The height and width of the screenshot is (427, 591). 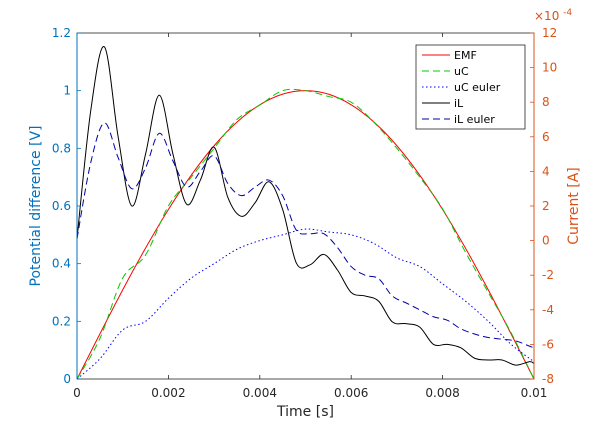 I want to click on right-y-tick-label: 6, so click(x=546, y=137).